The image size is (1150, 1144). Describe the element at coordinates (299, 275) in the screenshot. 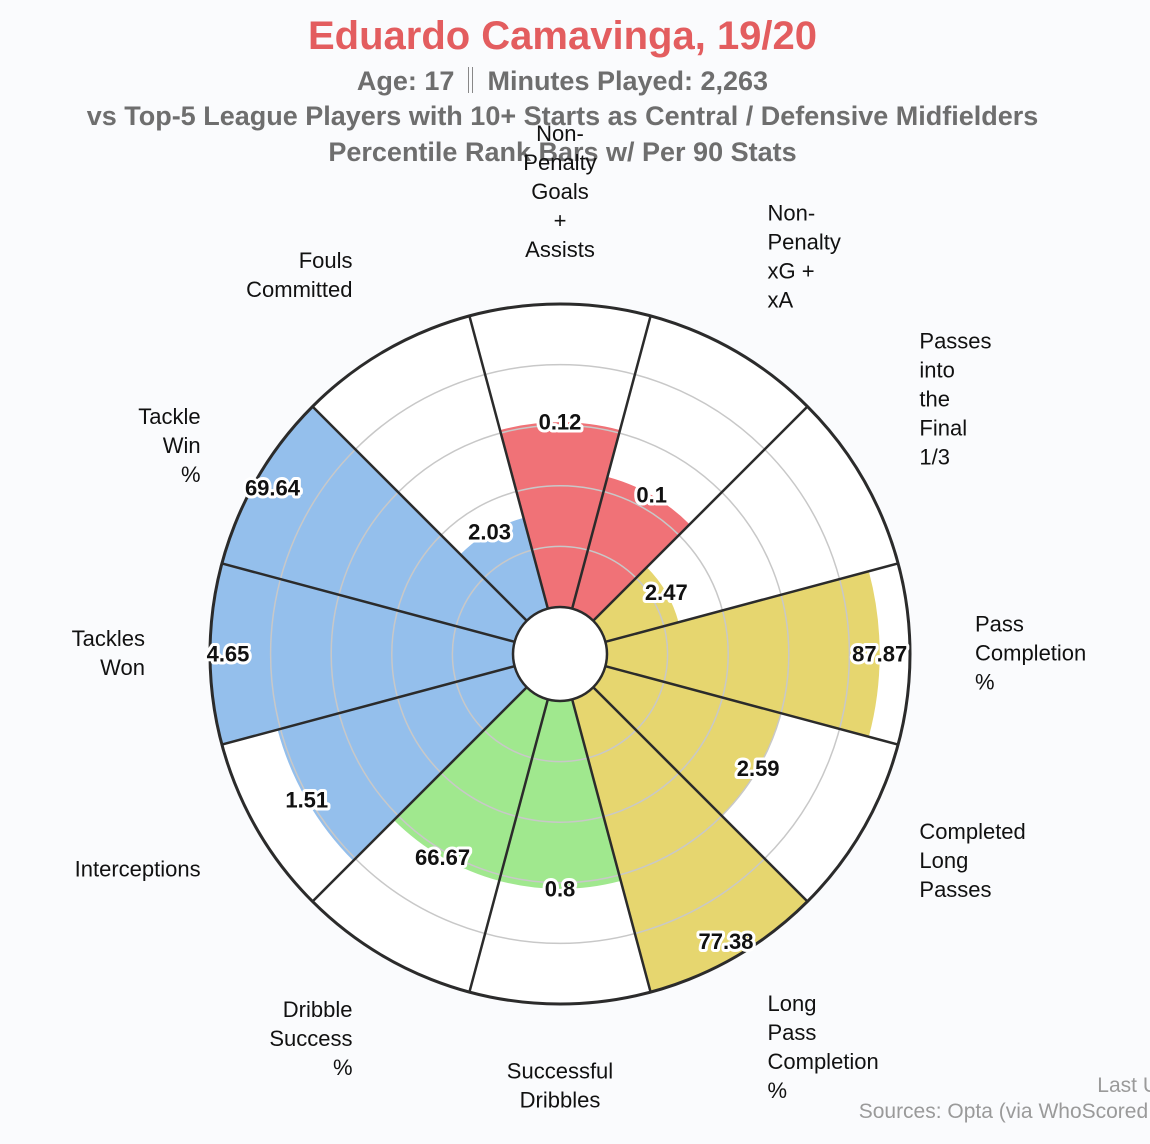

I see `category-label-fouls-committed: Fouls Committed` at that location.